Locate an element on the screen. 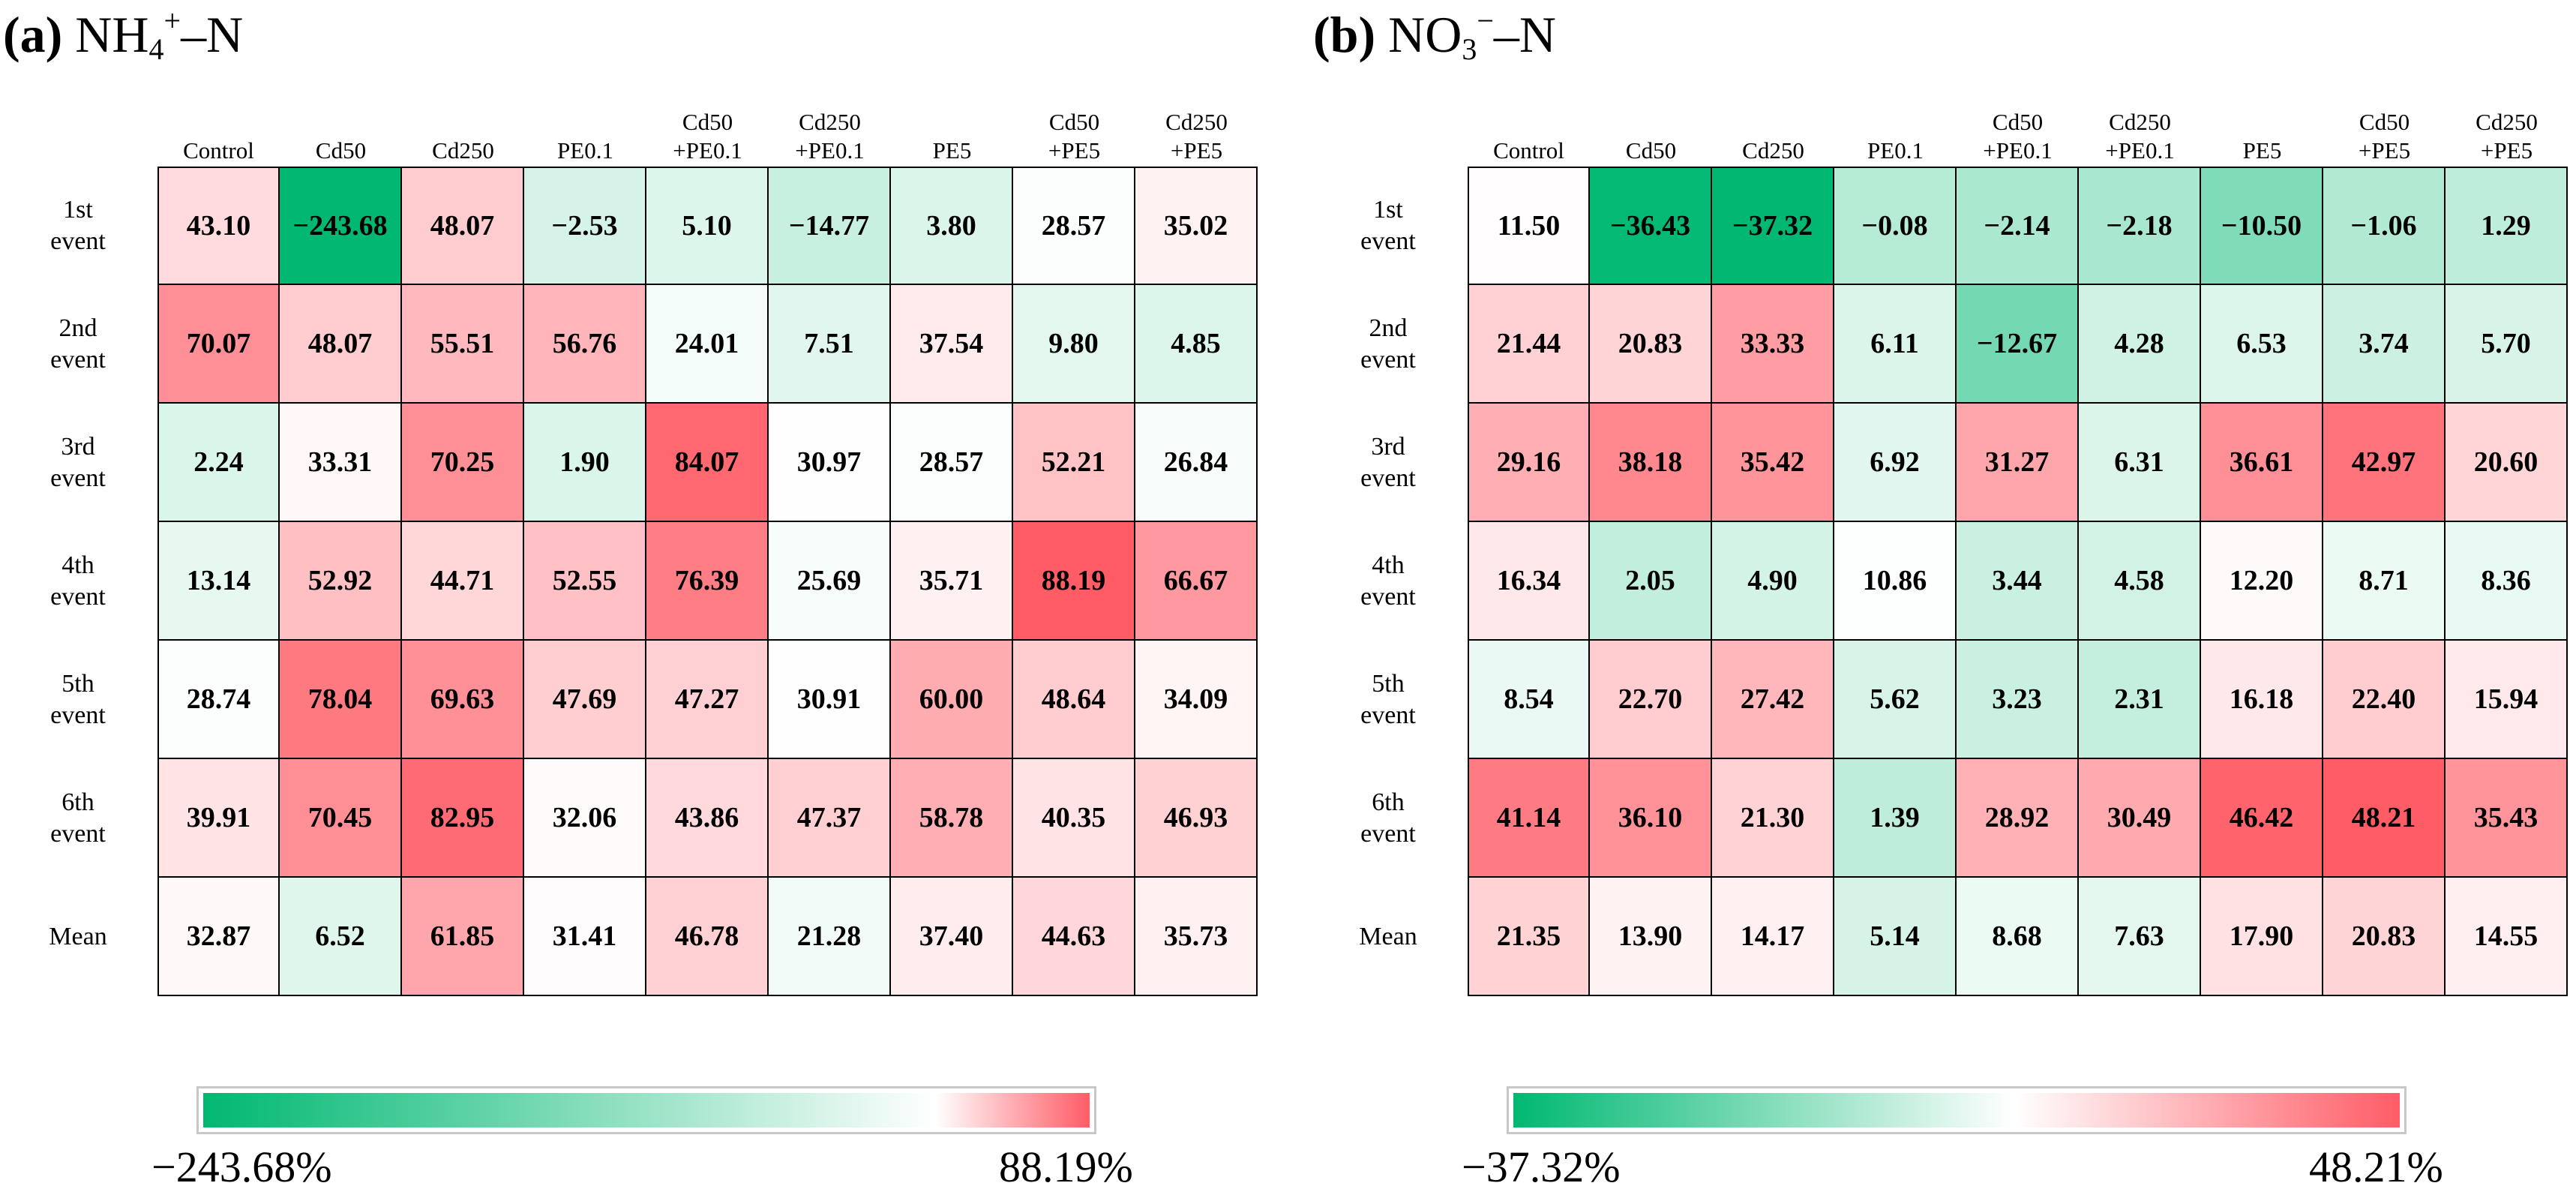 The width and height of the screenshot is (2576, 1195). heatmap-cell-nh4: 60.00 is located at coordinates (951, 699).